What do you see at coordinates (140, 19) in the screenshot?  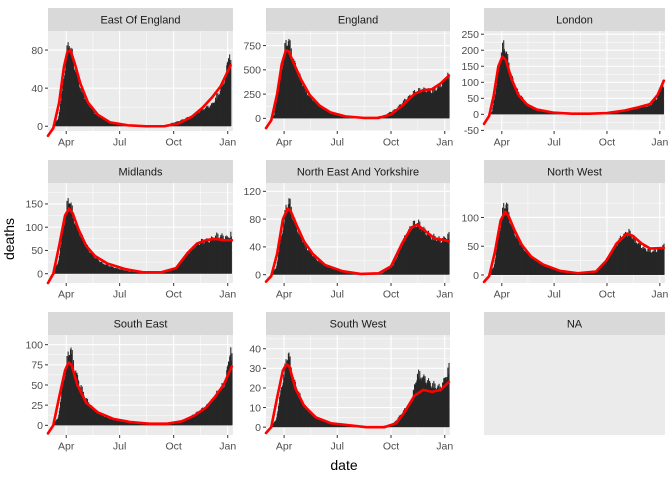 I see `facet-strip` at bounding box center [140, 19].